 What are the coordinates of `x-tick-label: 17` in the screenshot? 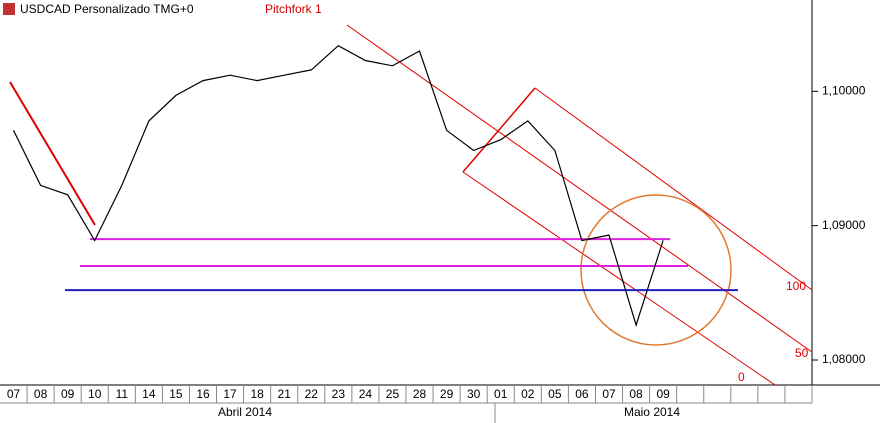 It's located at (230, 394).